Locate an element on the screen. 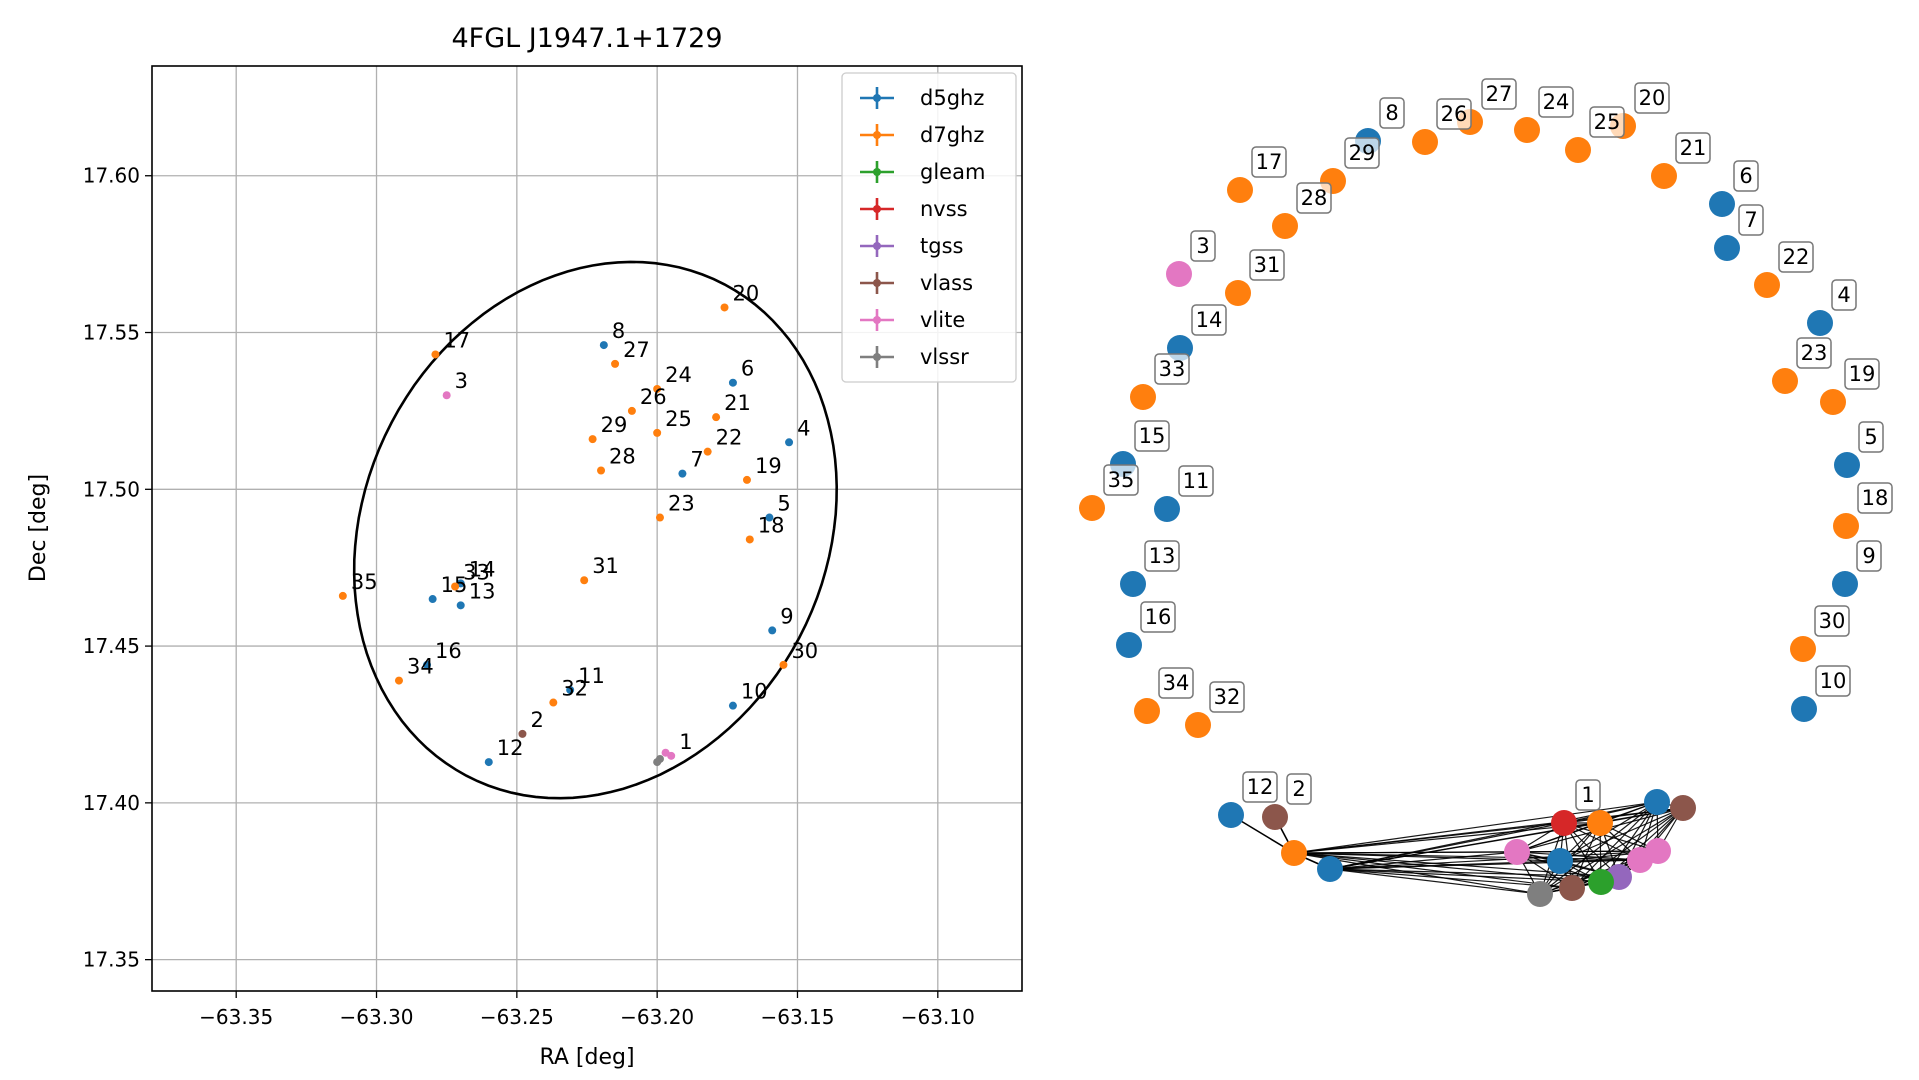 Image resolution: width=1919 pixels, height=1080 pixels. point-label: 31 is located at coordinates (605, 566).